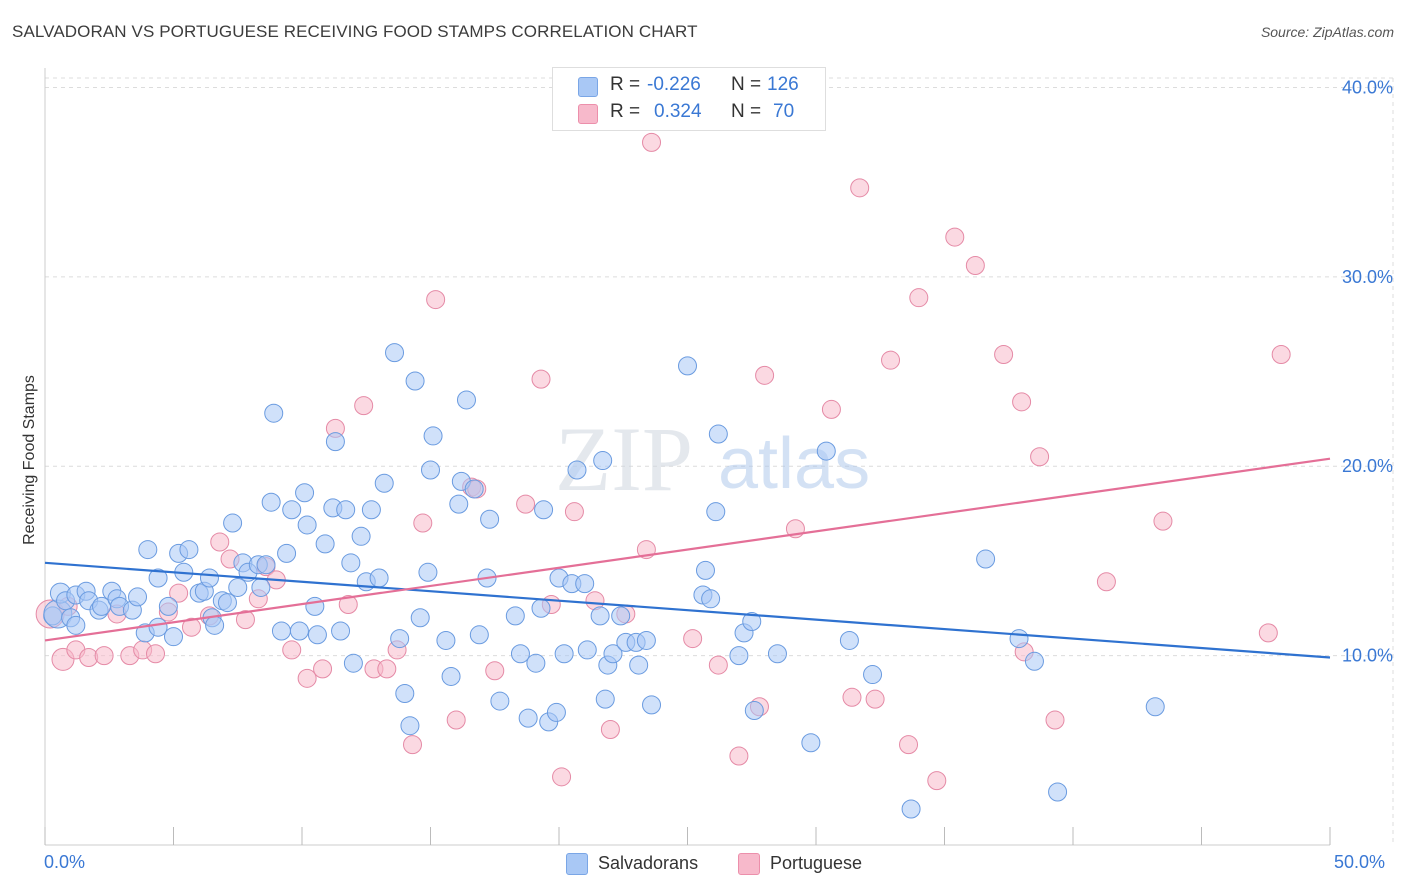  I want to click on y-tick-label: 30.0%, so click(1367, 277).